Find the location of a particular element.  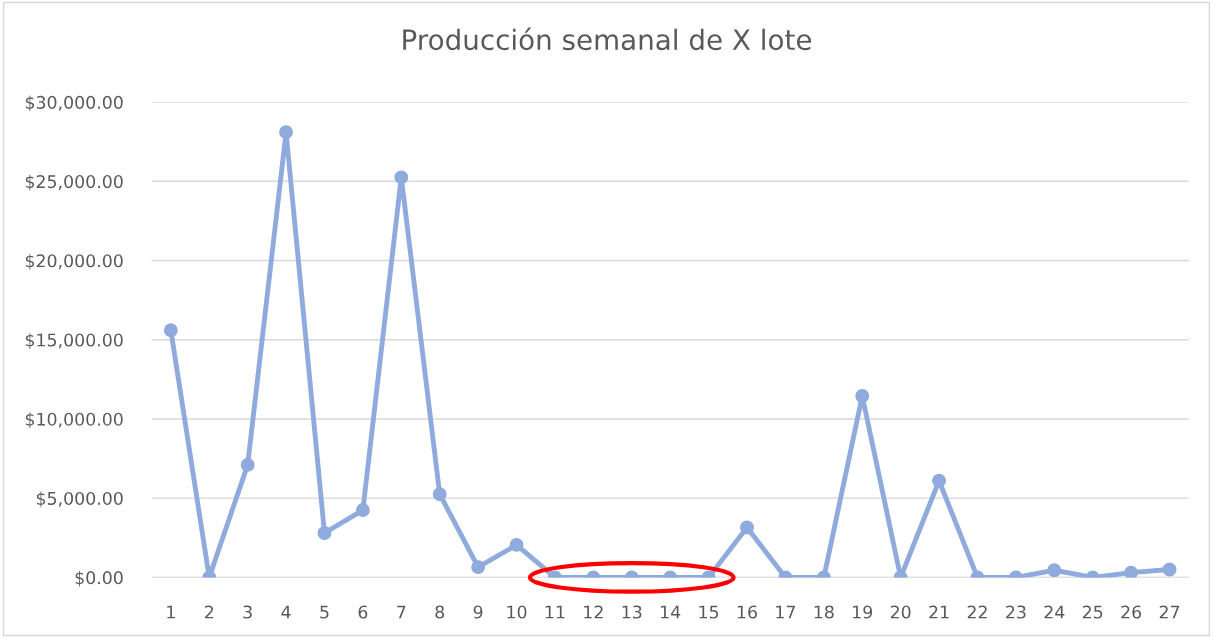

x-tick-label: 1 is located at coordinates (171, 612).